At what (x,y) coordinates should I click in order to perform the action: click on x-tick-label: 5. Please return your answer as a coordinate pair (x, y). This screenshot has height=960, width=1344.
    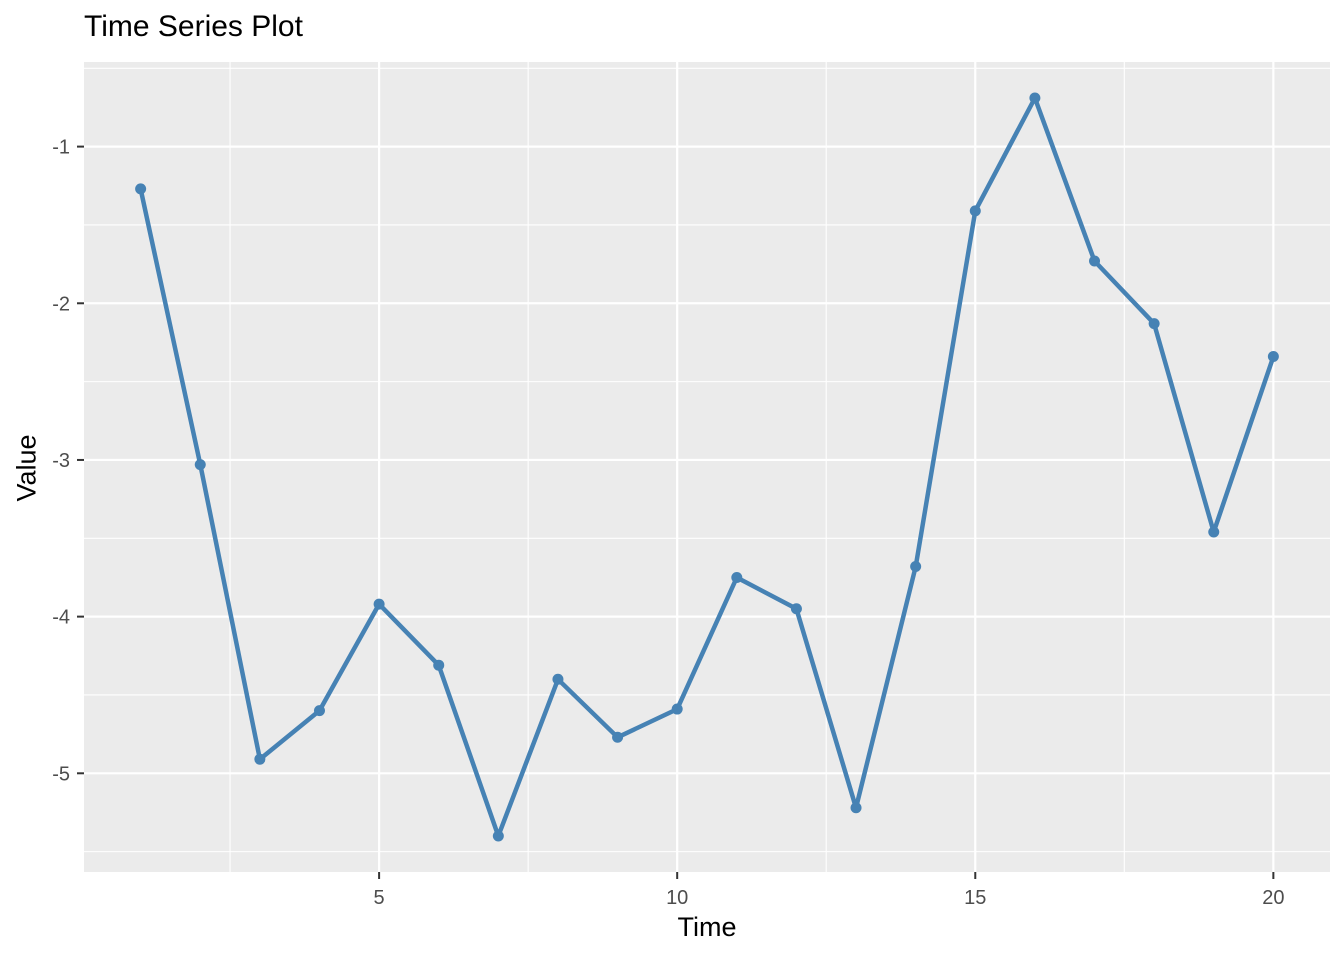
    Looking at the image, I should click on (379, 898).